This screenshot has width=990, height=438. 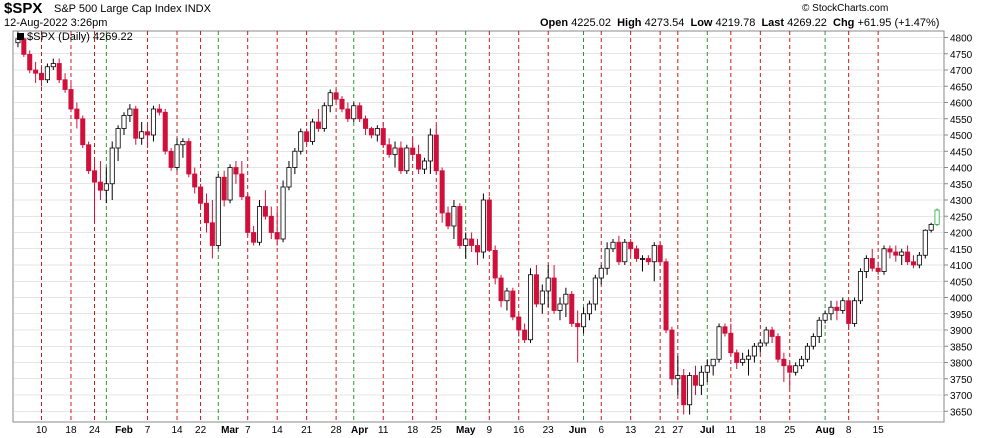 I want to click on x-tick-label: 8, so click(x=849, y=430).